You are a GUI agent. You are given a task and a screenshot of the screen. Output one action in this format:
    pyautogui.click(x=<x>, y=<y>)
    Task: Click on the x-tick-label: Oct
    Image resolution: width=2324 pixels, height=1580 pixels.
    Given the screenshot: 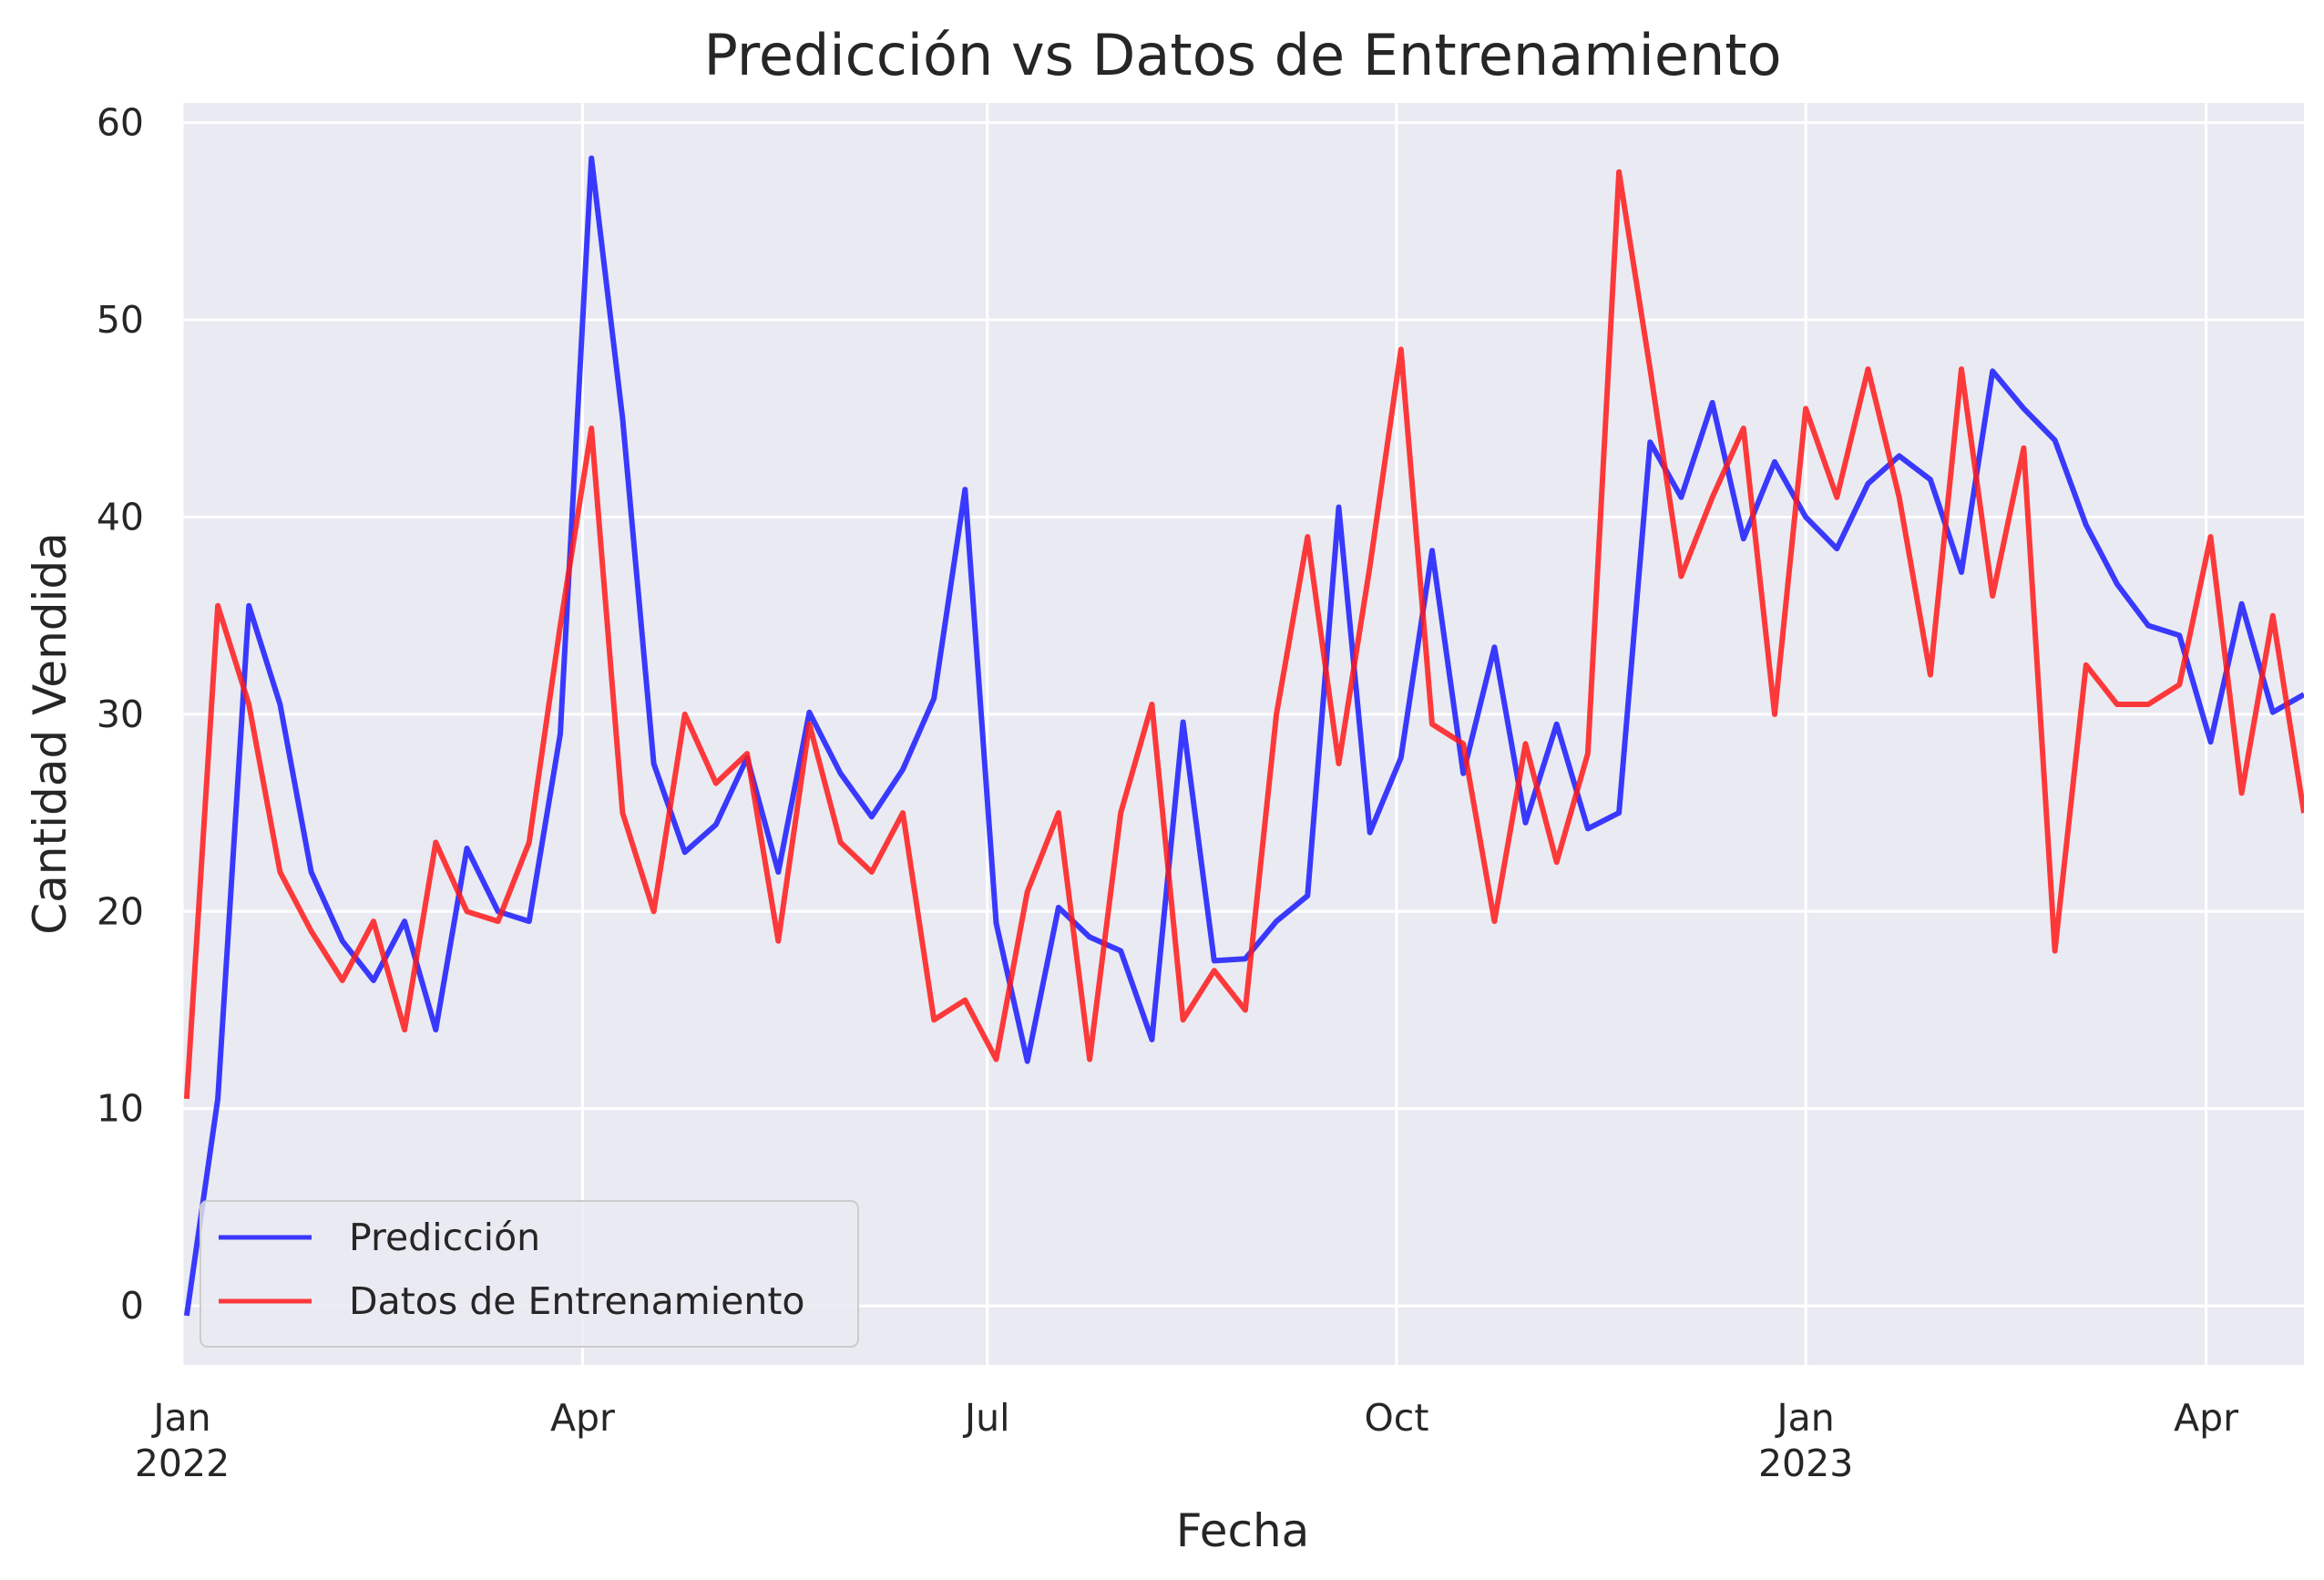 What is the action you would take?
    pyautogui.click(x=1397, y=1418)
    